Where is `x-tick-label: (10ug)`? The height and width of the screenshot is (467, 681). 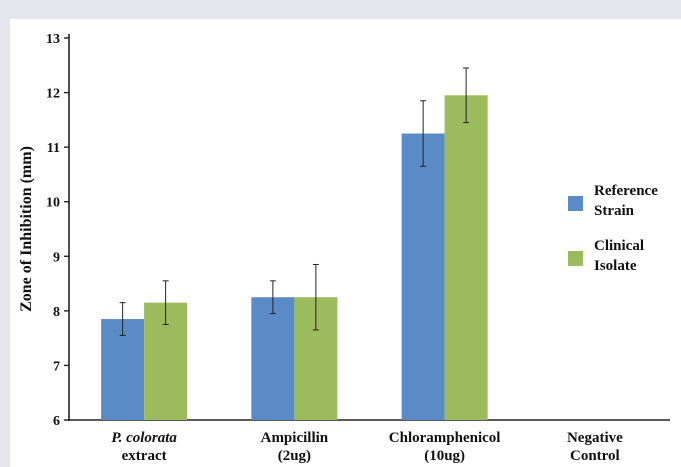 x-tick-label: (10ug) is located at coordinates (444, 456).